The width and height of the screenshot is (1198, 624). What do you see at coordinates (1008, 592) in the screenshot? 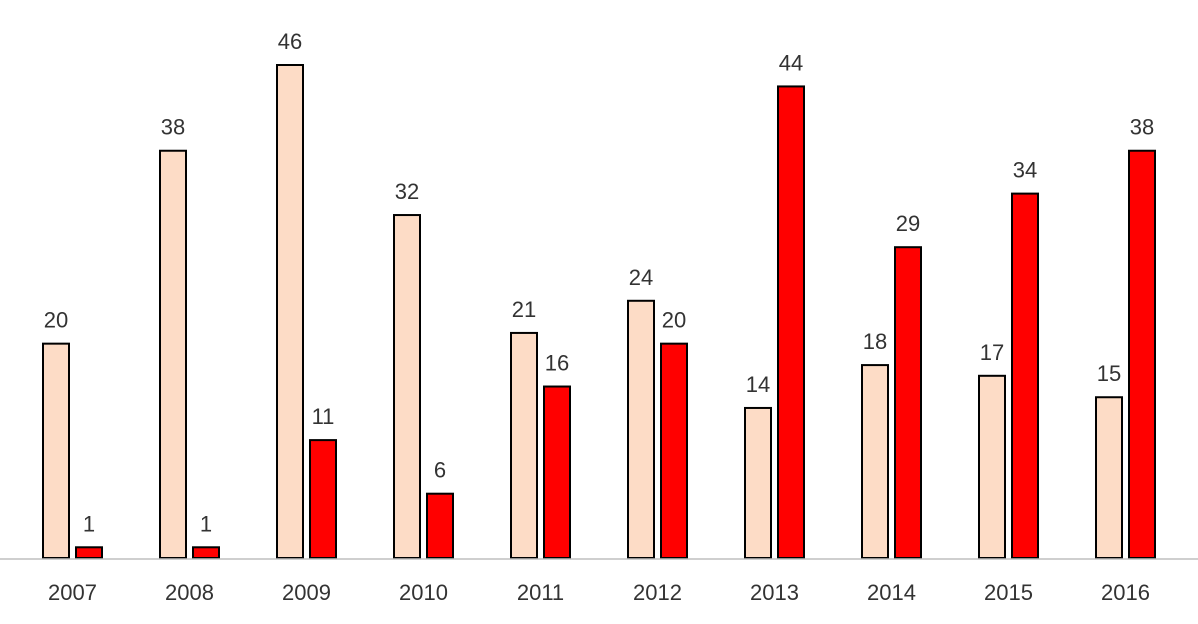
I see `x-tick-label-2015: 2015` at bounding box center [1008, 592].